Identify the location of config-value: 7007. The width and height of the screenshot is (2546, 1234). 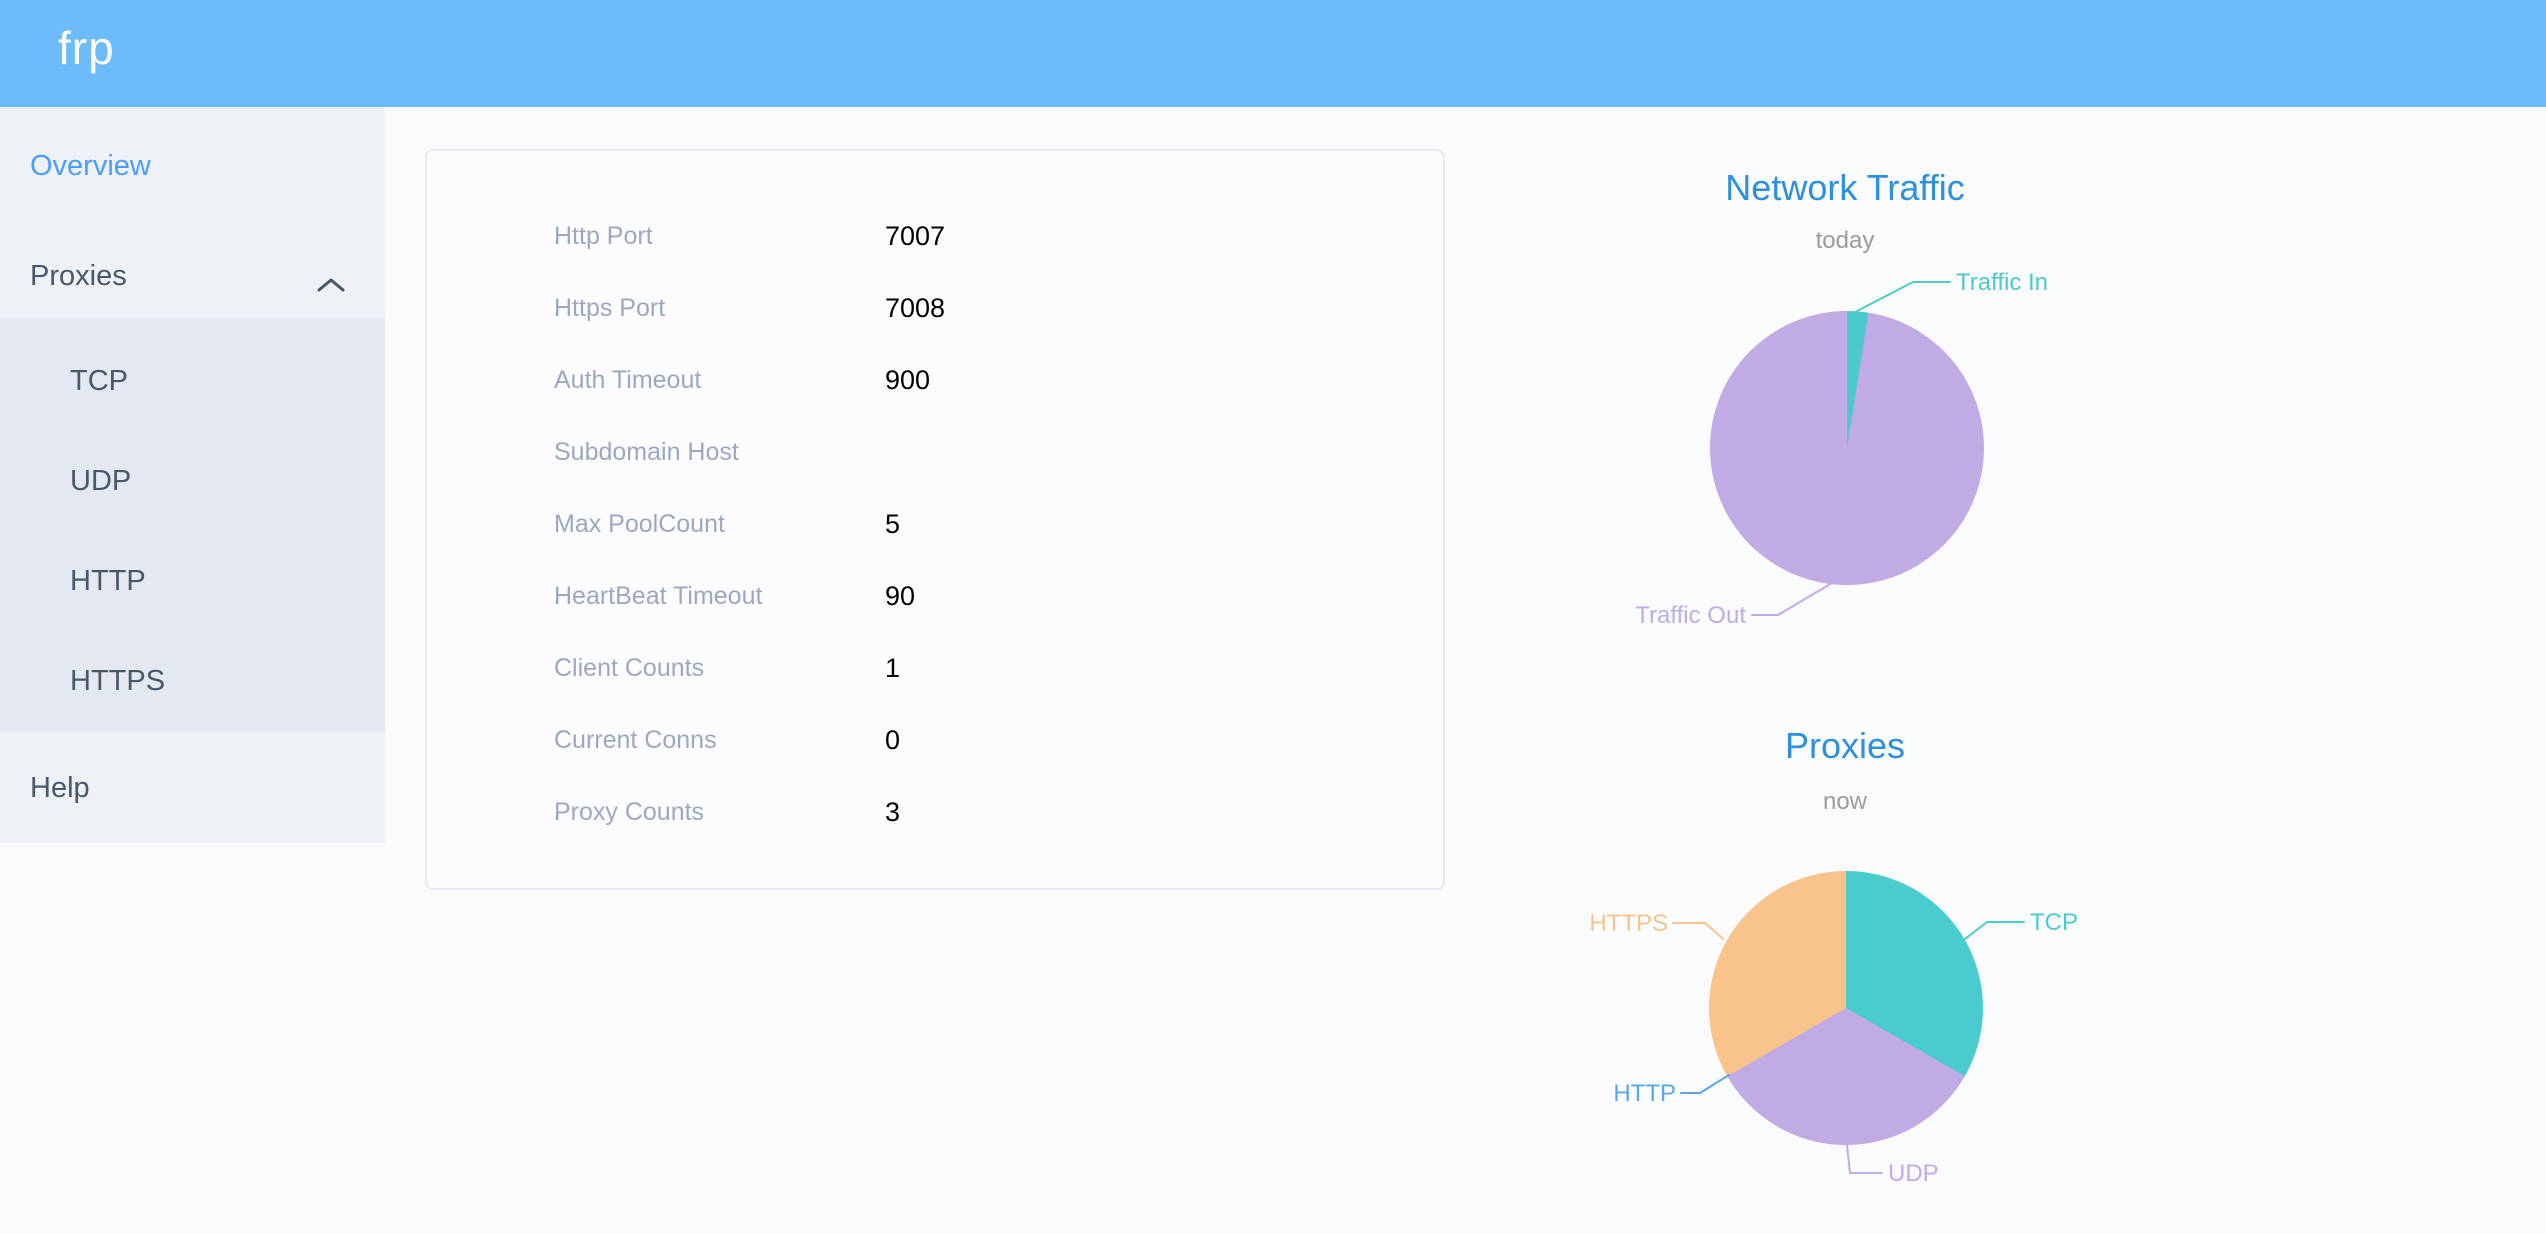
(915, 235).